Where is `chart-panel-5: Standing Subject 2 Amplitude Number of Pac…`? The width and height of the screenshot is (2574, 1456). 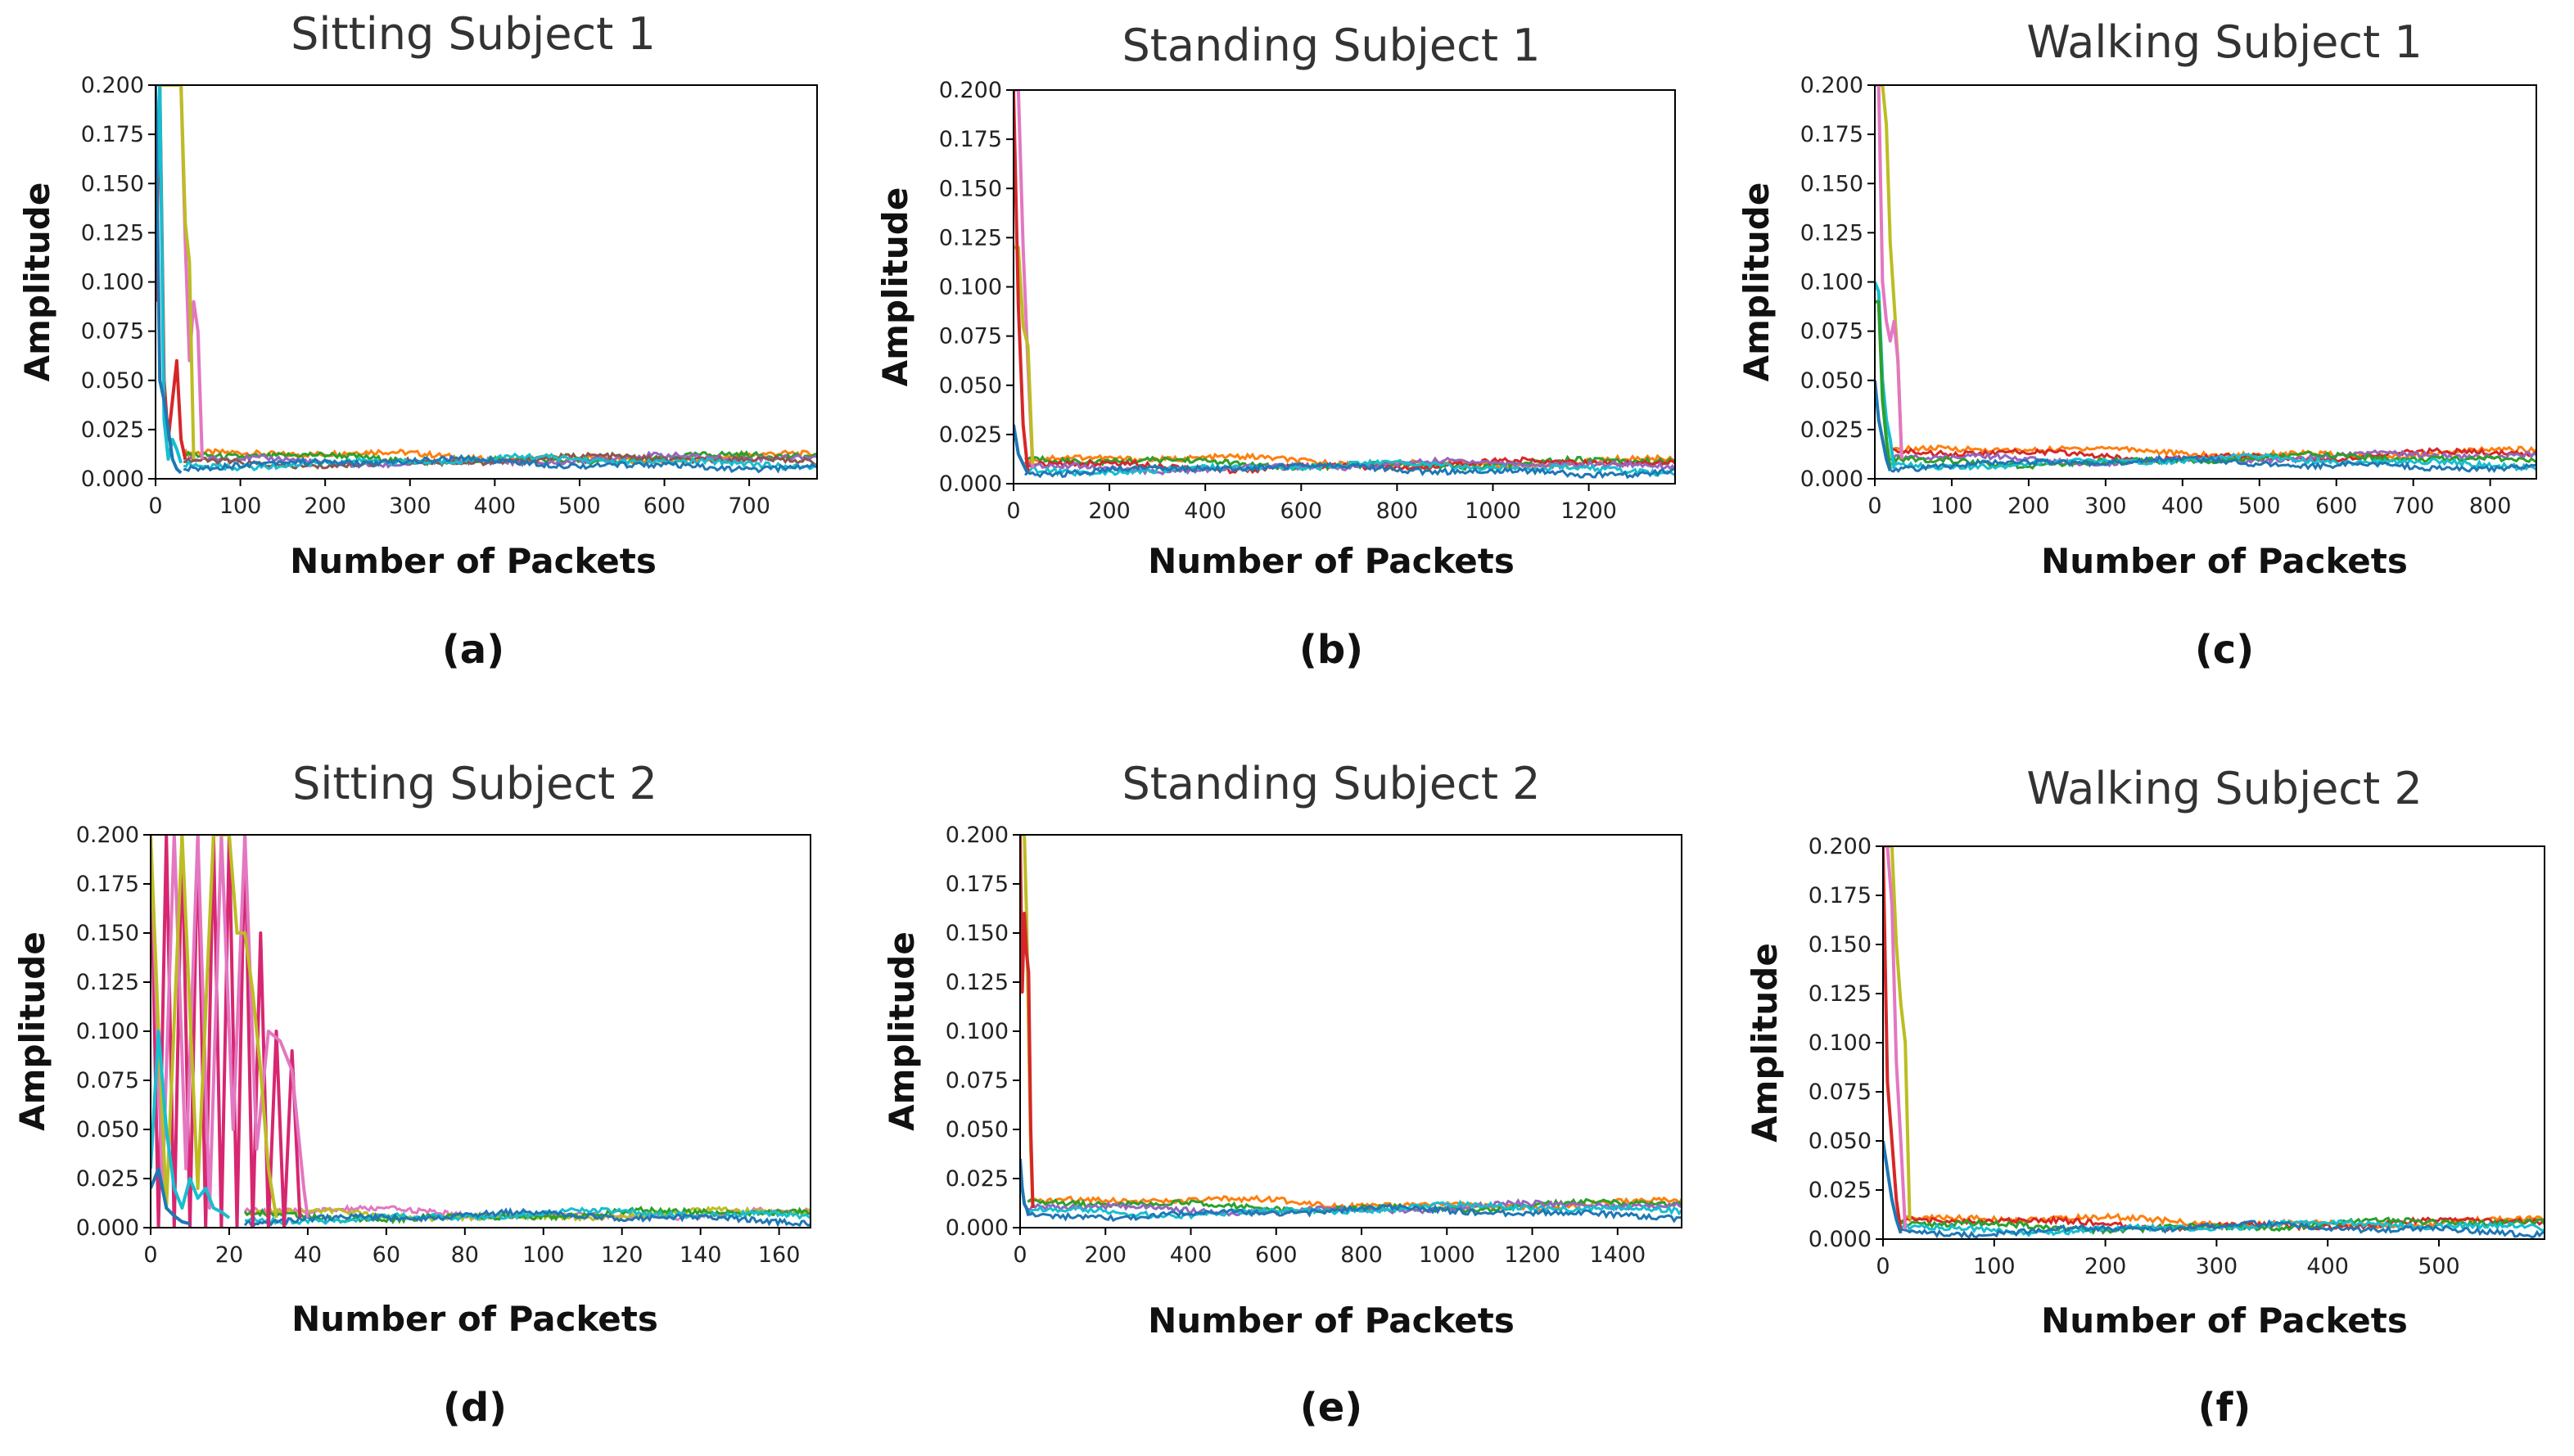 chart-panel-5: Standing Subject 2 Amplitude Number of Pac… is located at coordinates (1282, 1094).